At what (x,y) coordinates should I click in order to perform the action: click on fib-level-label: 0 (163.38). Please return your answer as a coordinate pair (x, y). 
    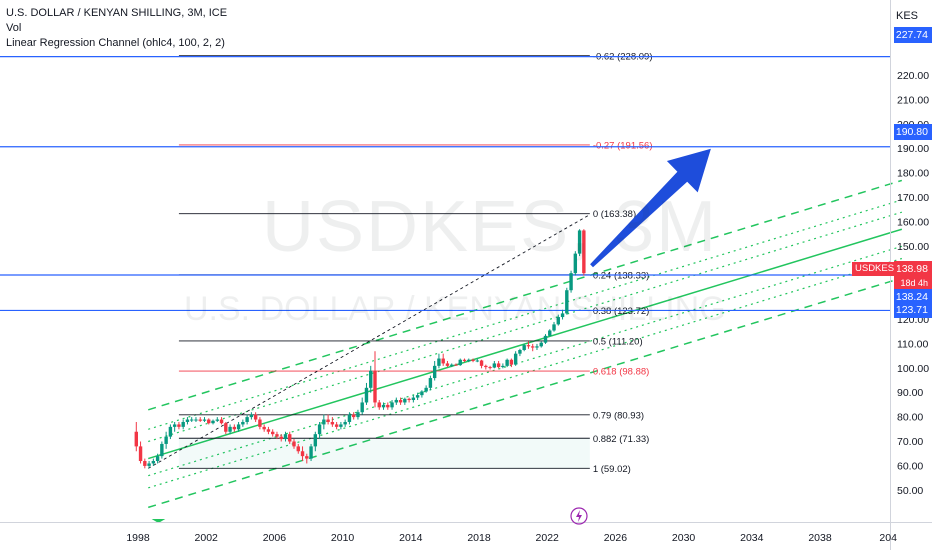
    Looking at the image, I should click on (614, 214).